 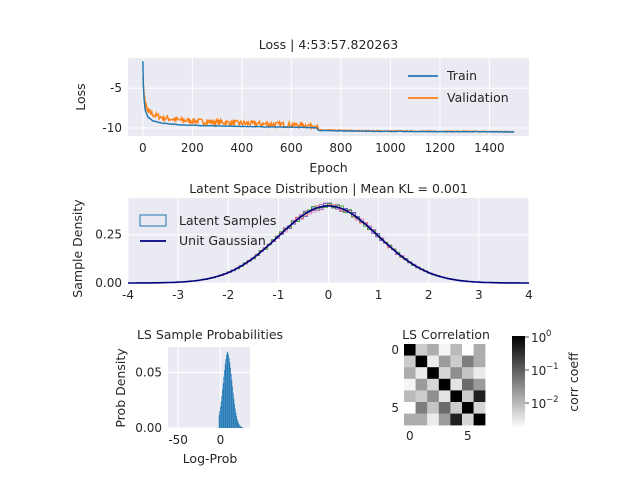 I want to click on latent-y-tick-label: 0.25, so click(x=108, y=235).